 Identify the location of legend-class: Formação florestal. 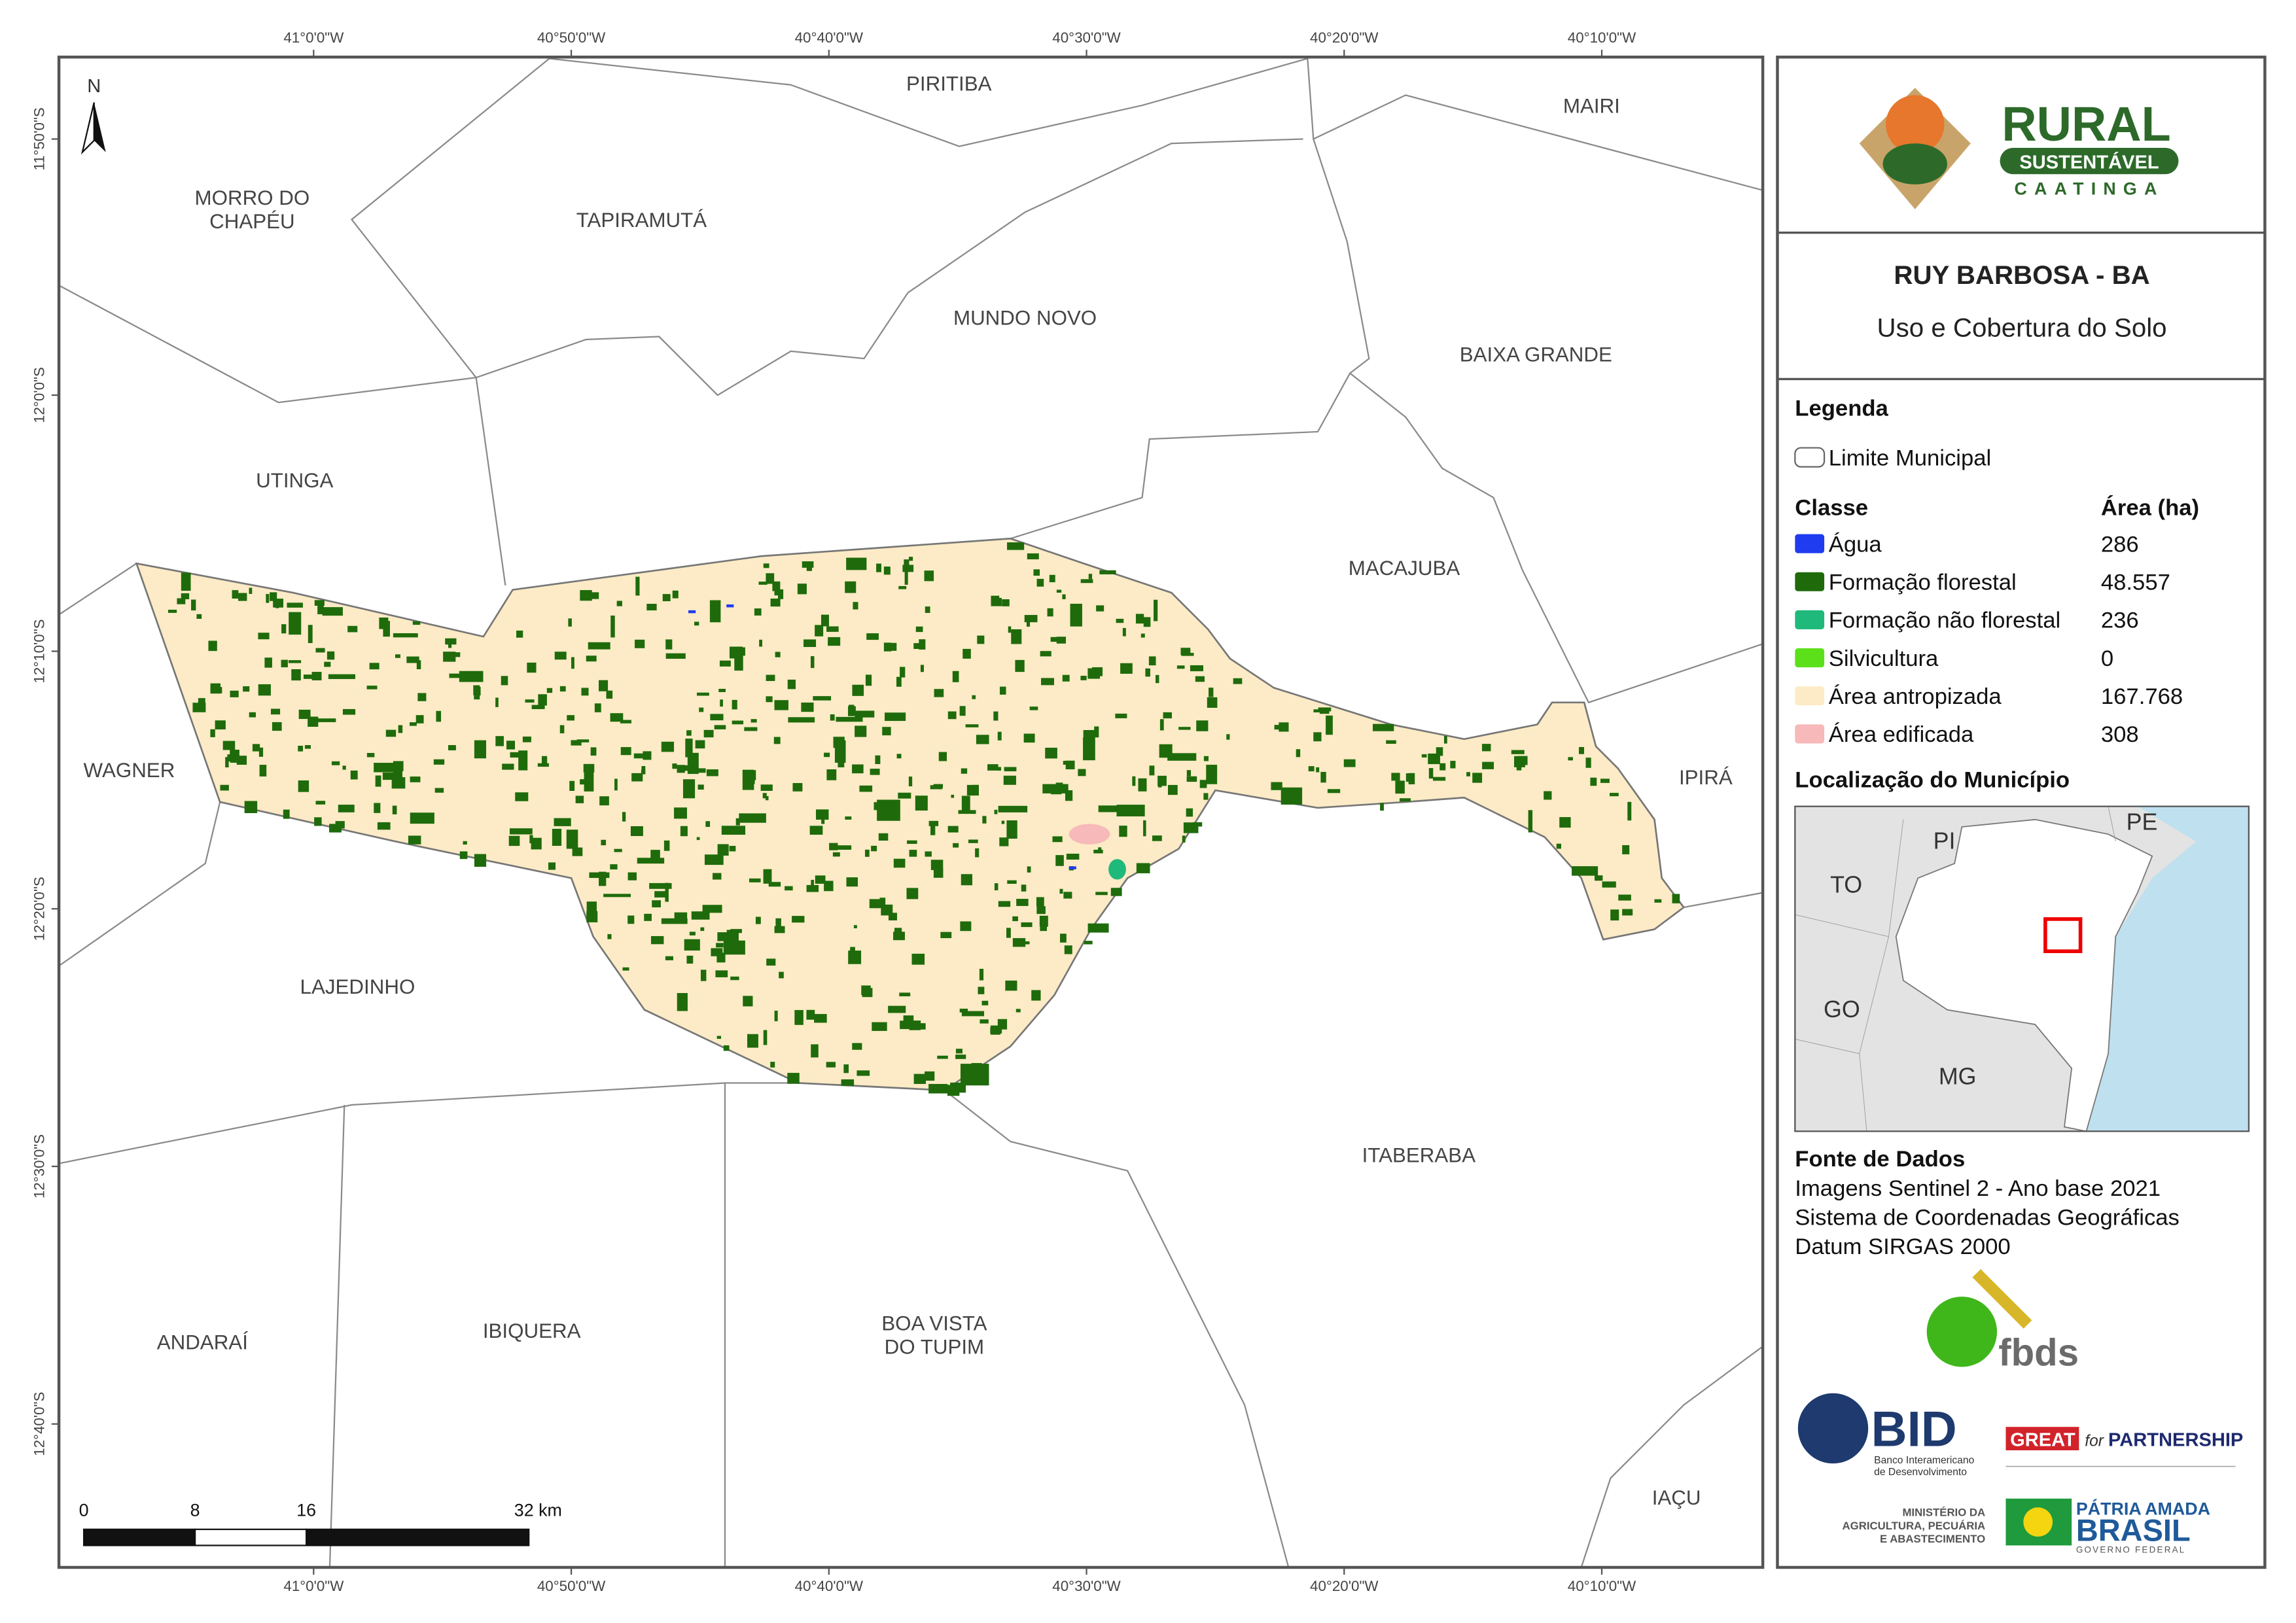
(1923, 582).